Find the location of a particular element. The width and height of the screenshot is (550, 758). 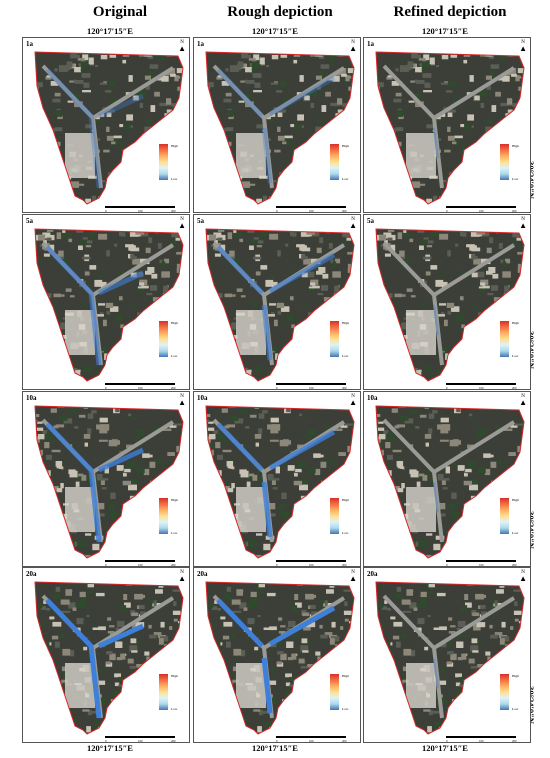

longitude-bottom-3: 120°17′15″E is located at coordinates (445, 748).